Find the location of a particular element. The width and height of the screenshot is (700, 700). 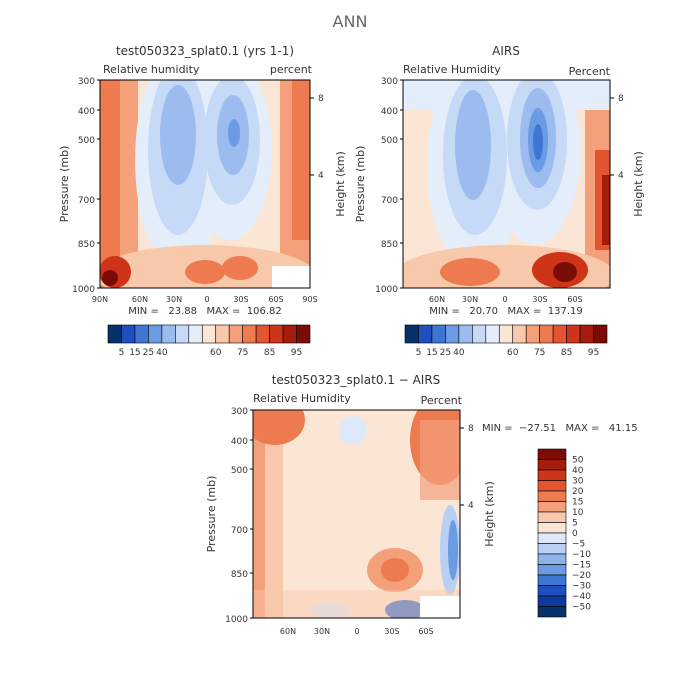

figure-title: ANN is located at coordinates (350, 21).